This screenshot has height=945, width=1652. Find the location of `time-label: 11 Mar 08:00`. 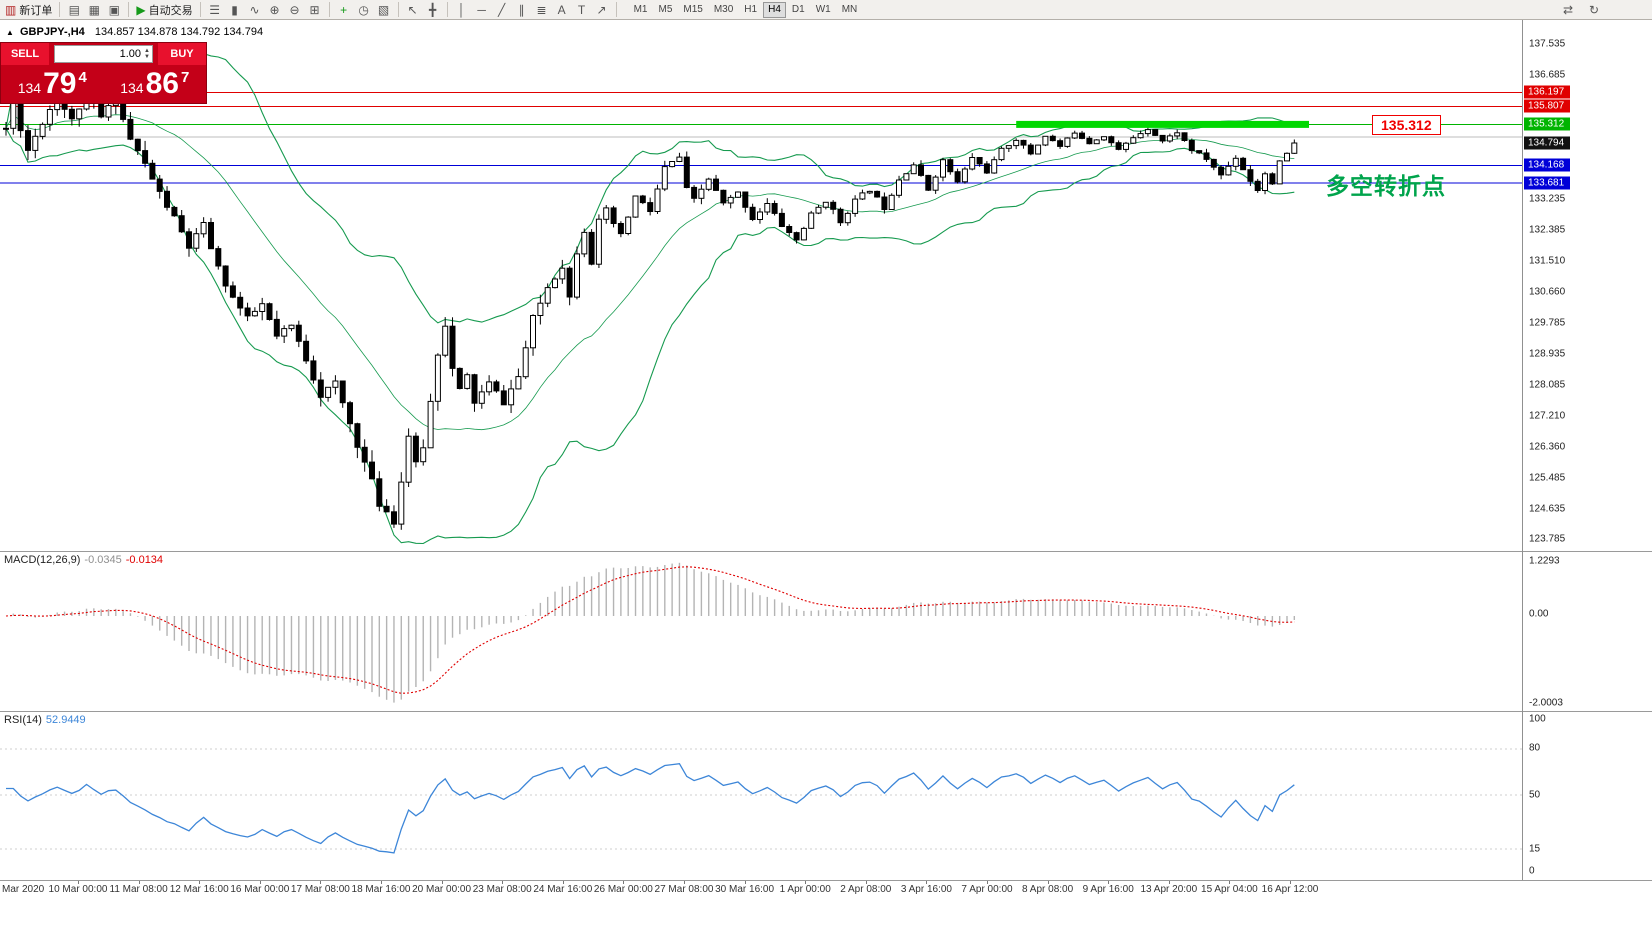

time-label: 11 Mar 08:00 is located at coordinates (138, 889).